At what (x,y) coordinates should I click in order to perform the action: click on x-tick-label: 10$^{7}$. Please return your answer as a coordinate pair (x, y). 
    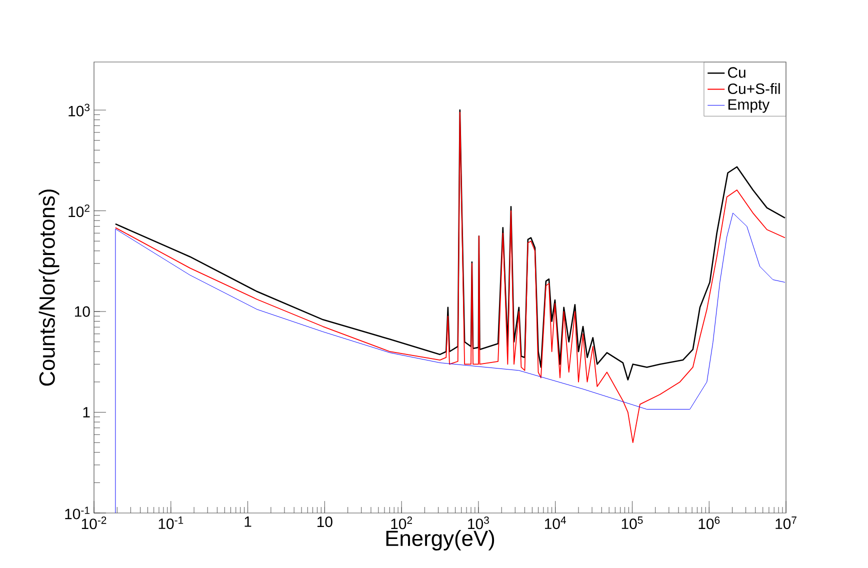
    Looking at the image, I should click on (786, 523).